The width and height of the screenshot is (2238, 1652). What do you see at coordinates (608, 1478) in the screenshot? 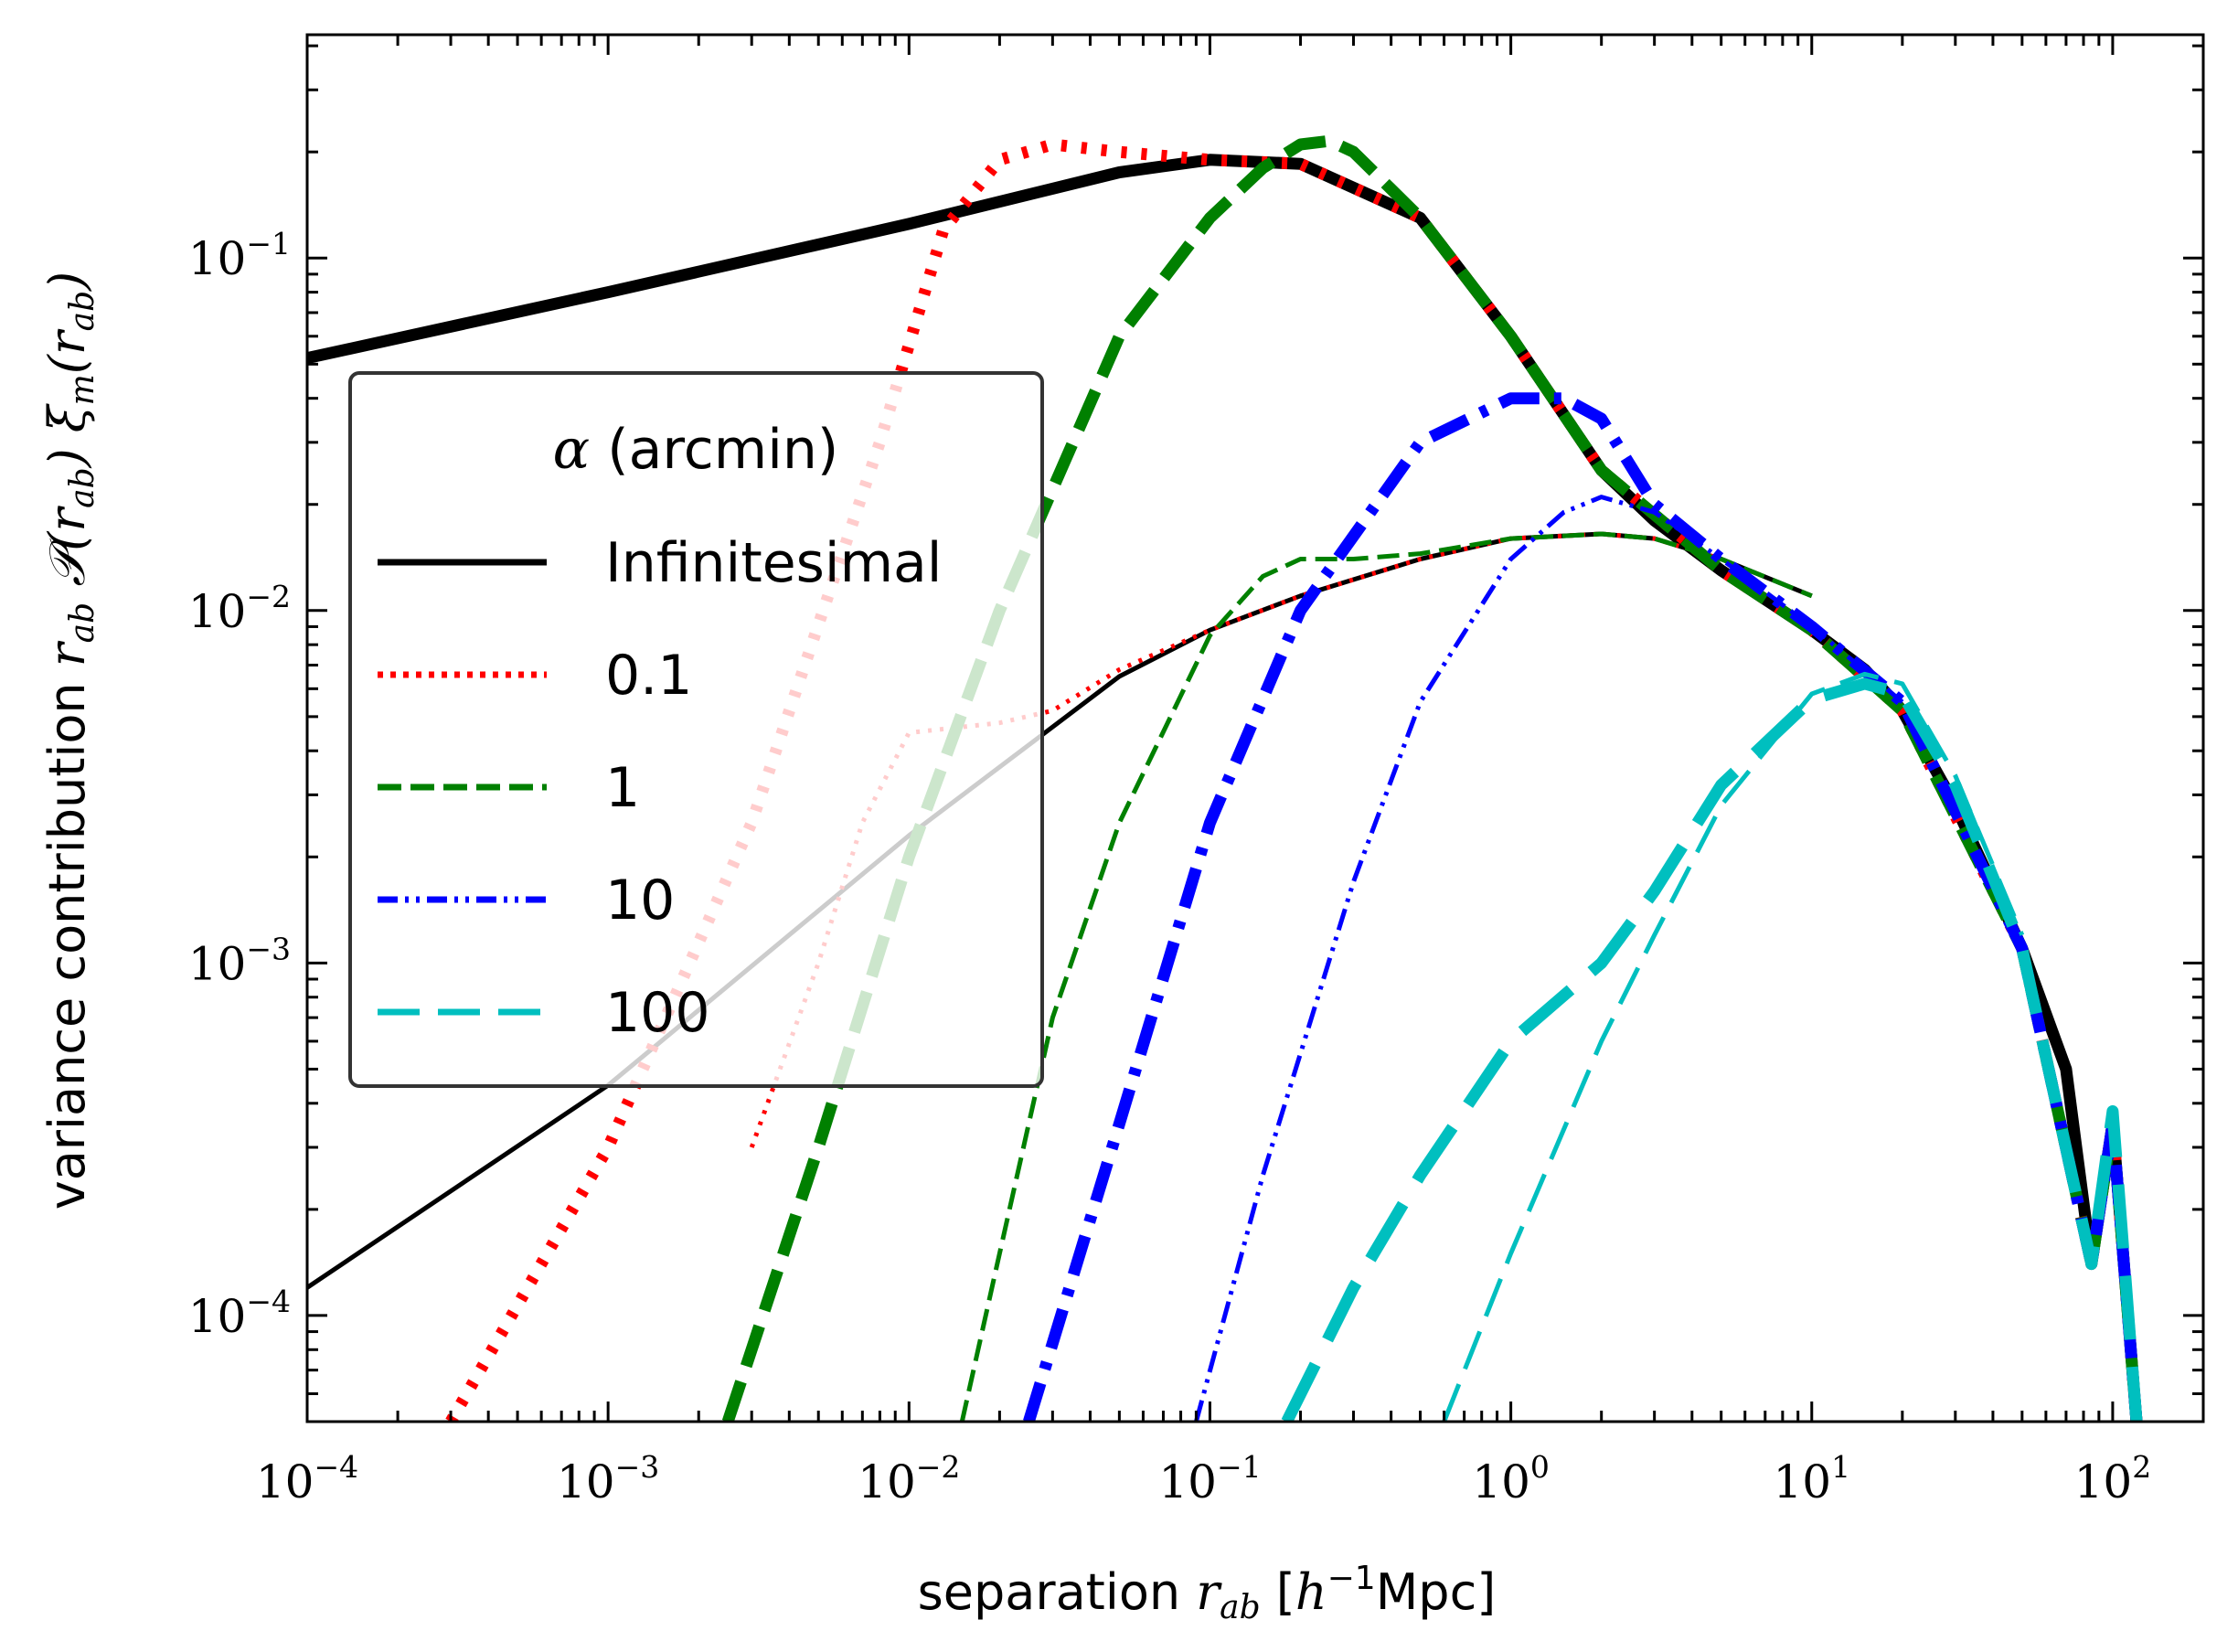
I see `x-tick-label: 10⁻³` at bounding box center [608, 1478].